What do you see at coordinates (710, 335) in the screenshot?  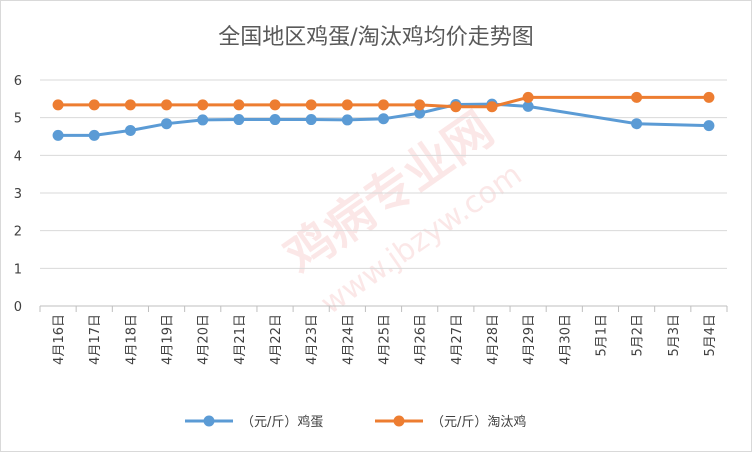 I see `x-tick-label: 5月4日` at bounding box center [710, 335].